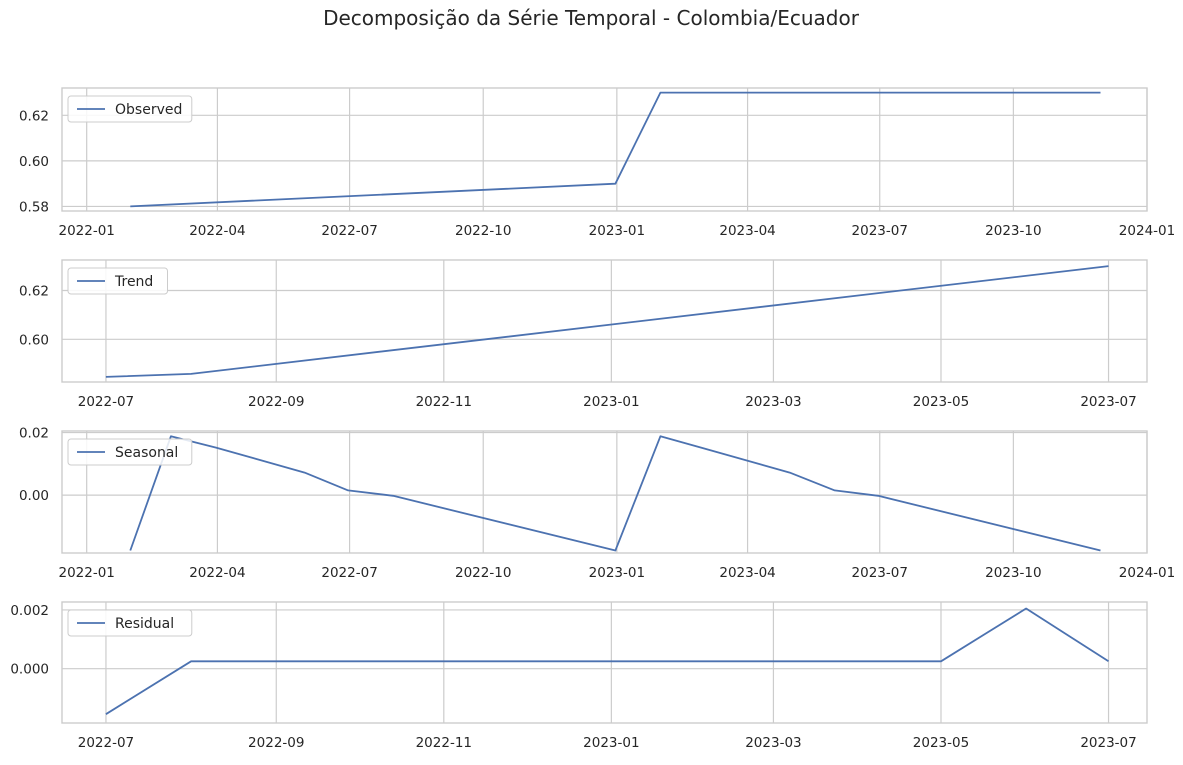 The height and width of the screenshot is (765, 1183). Describe the element at coordinates (615, 149) in the screenshot. I see `series-line-observed` at that location.